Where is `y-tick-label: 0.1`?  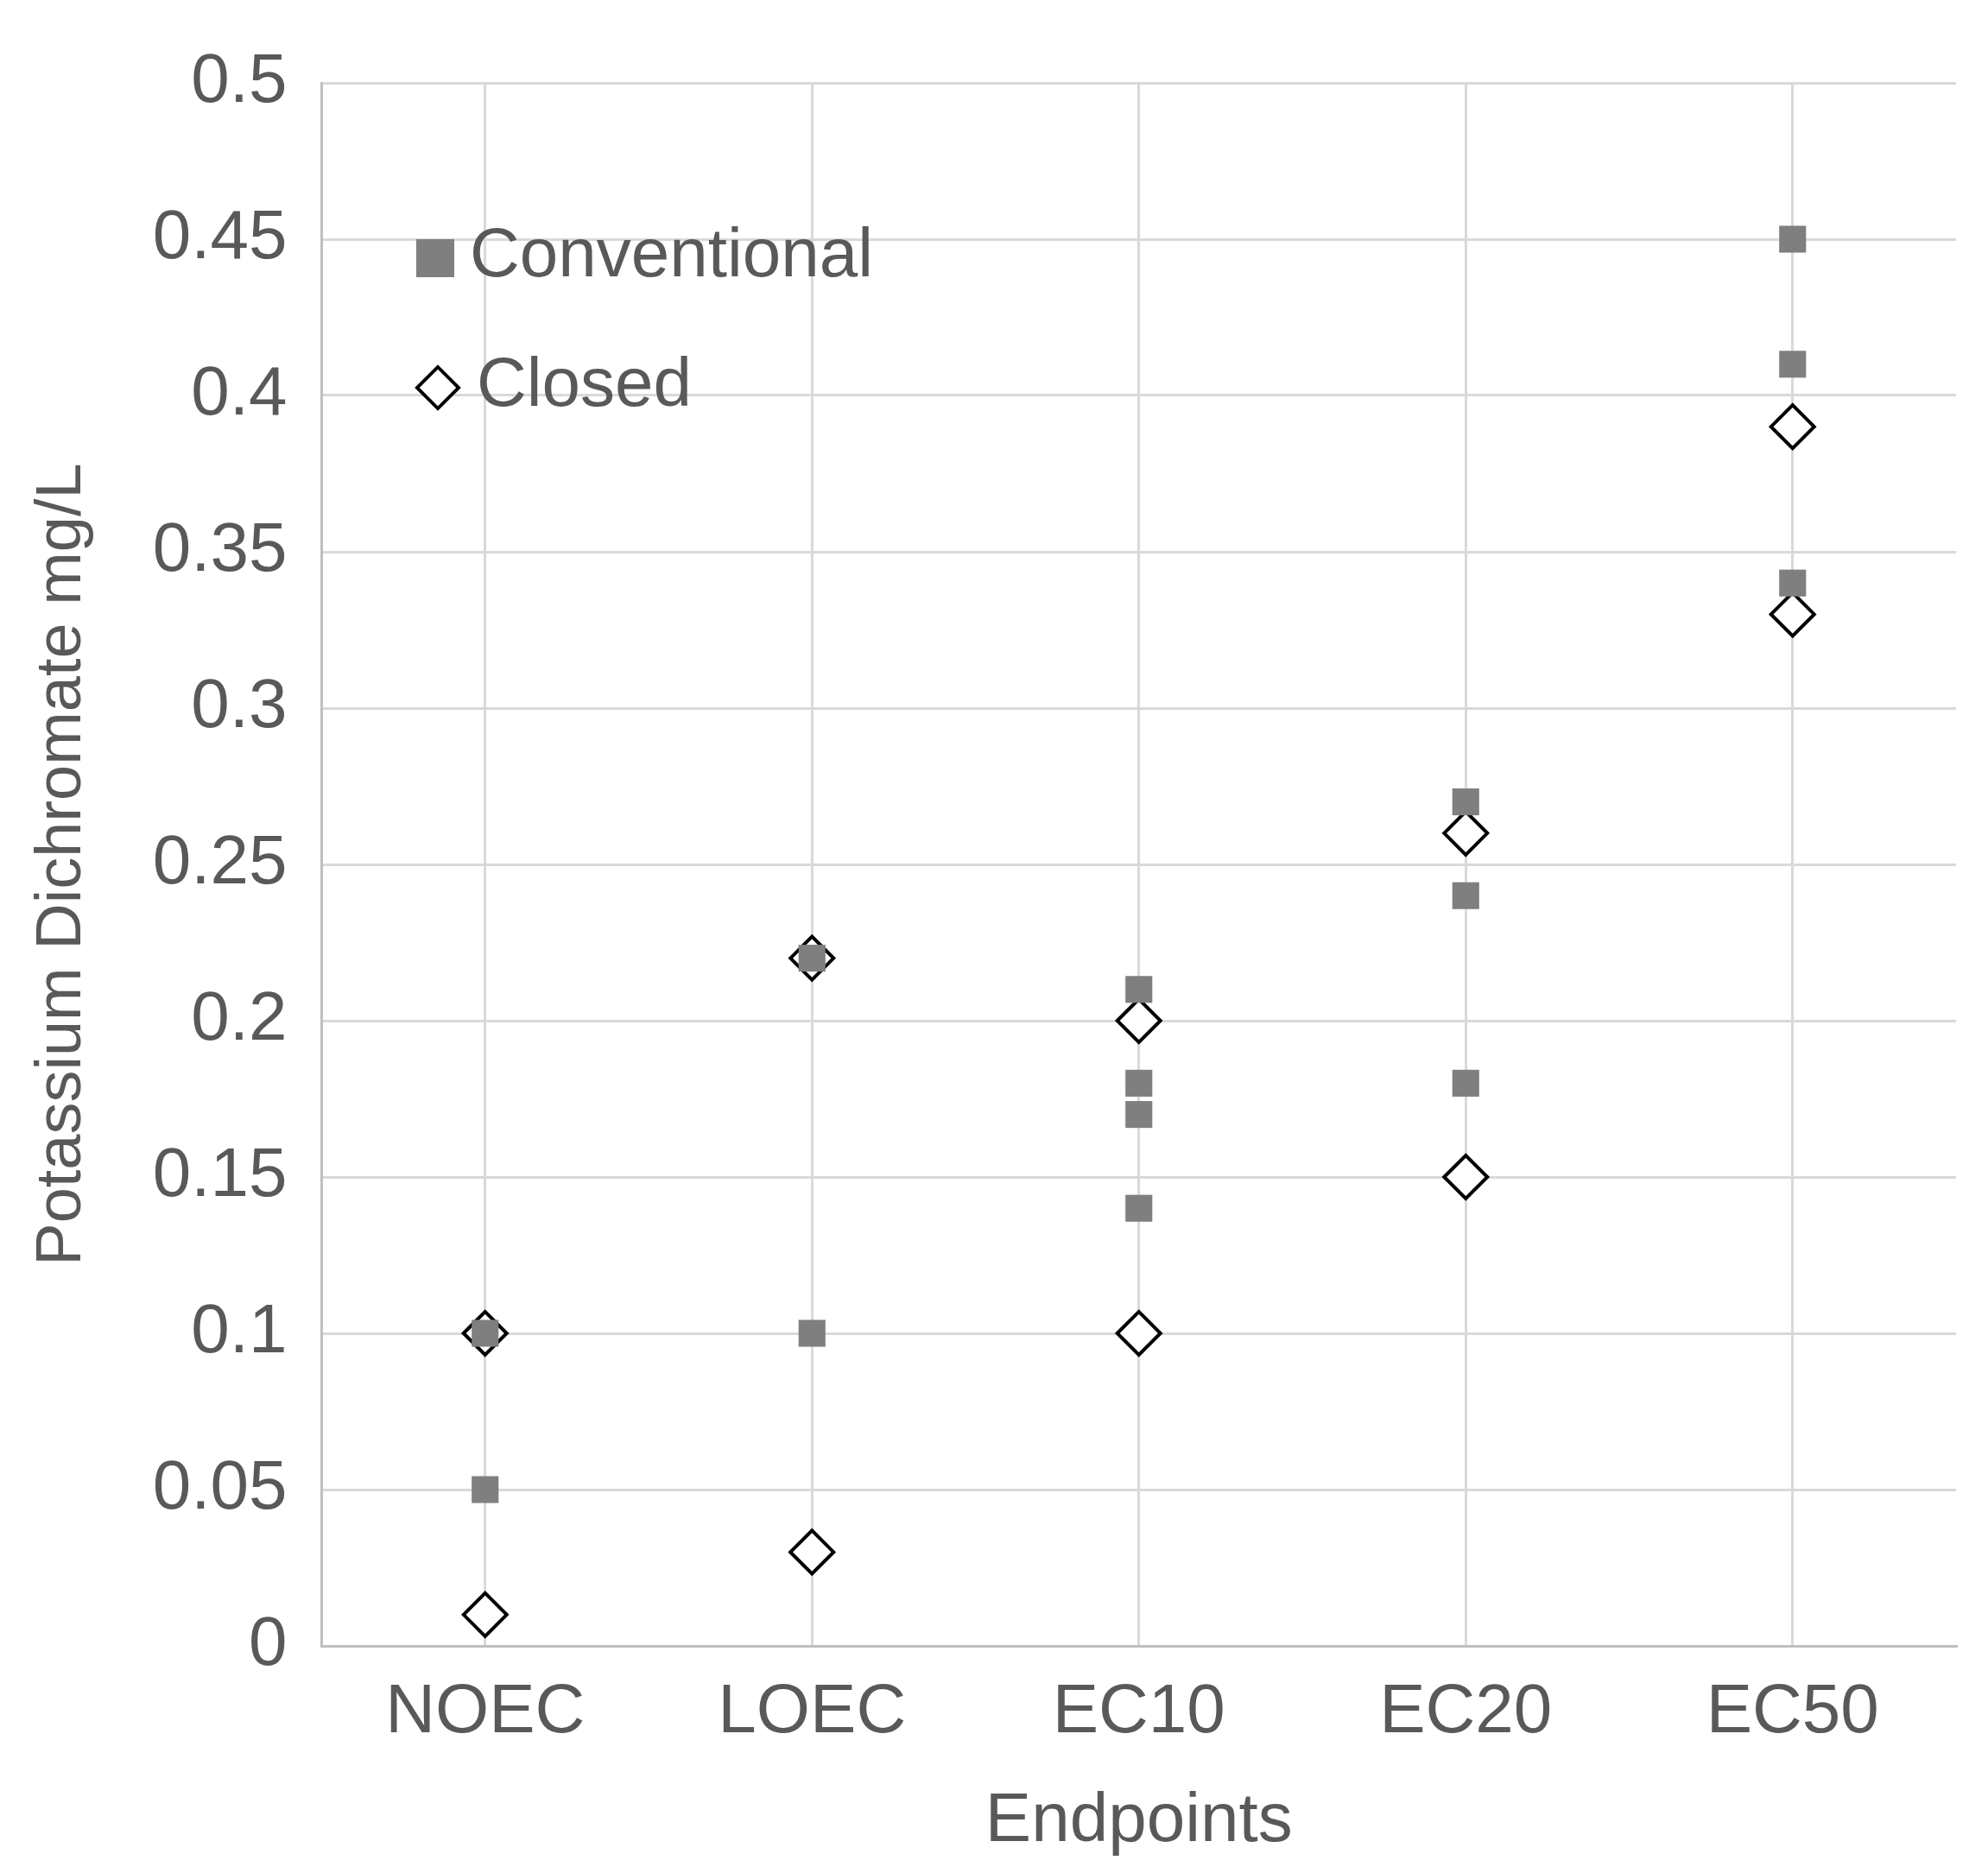 y-tick-label: 0.1 is located at coordinates (239, 1329).